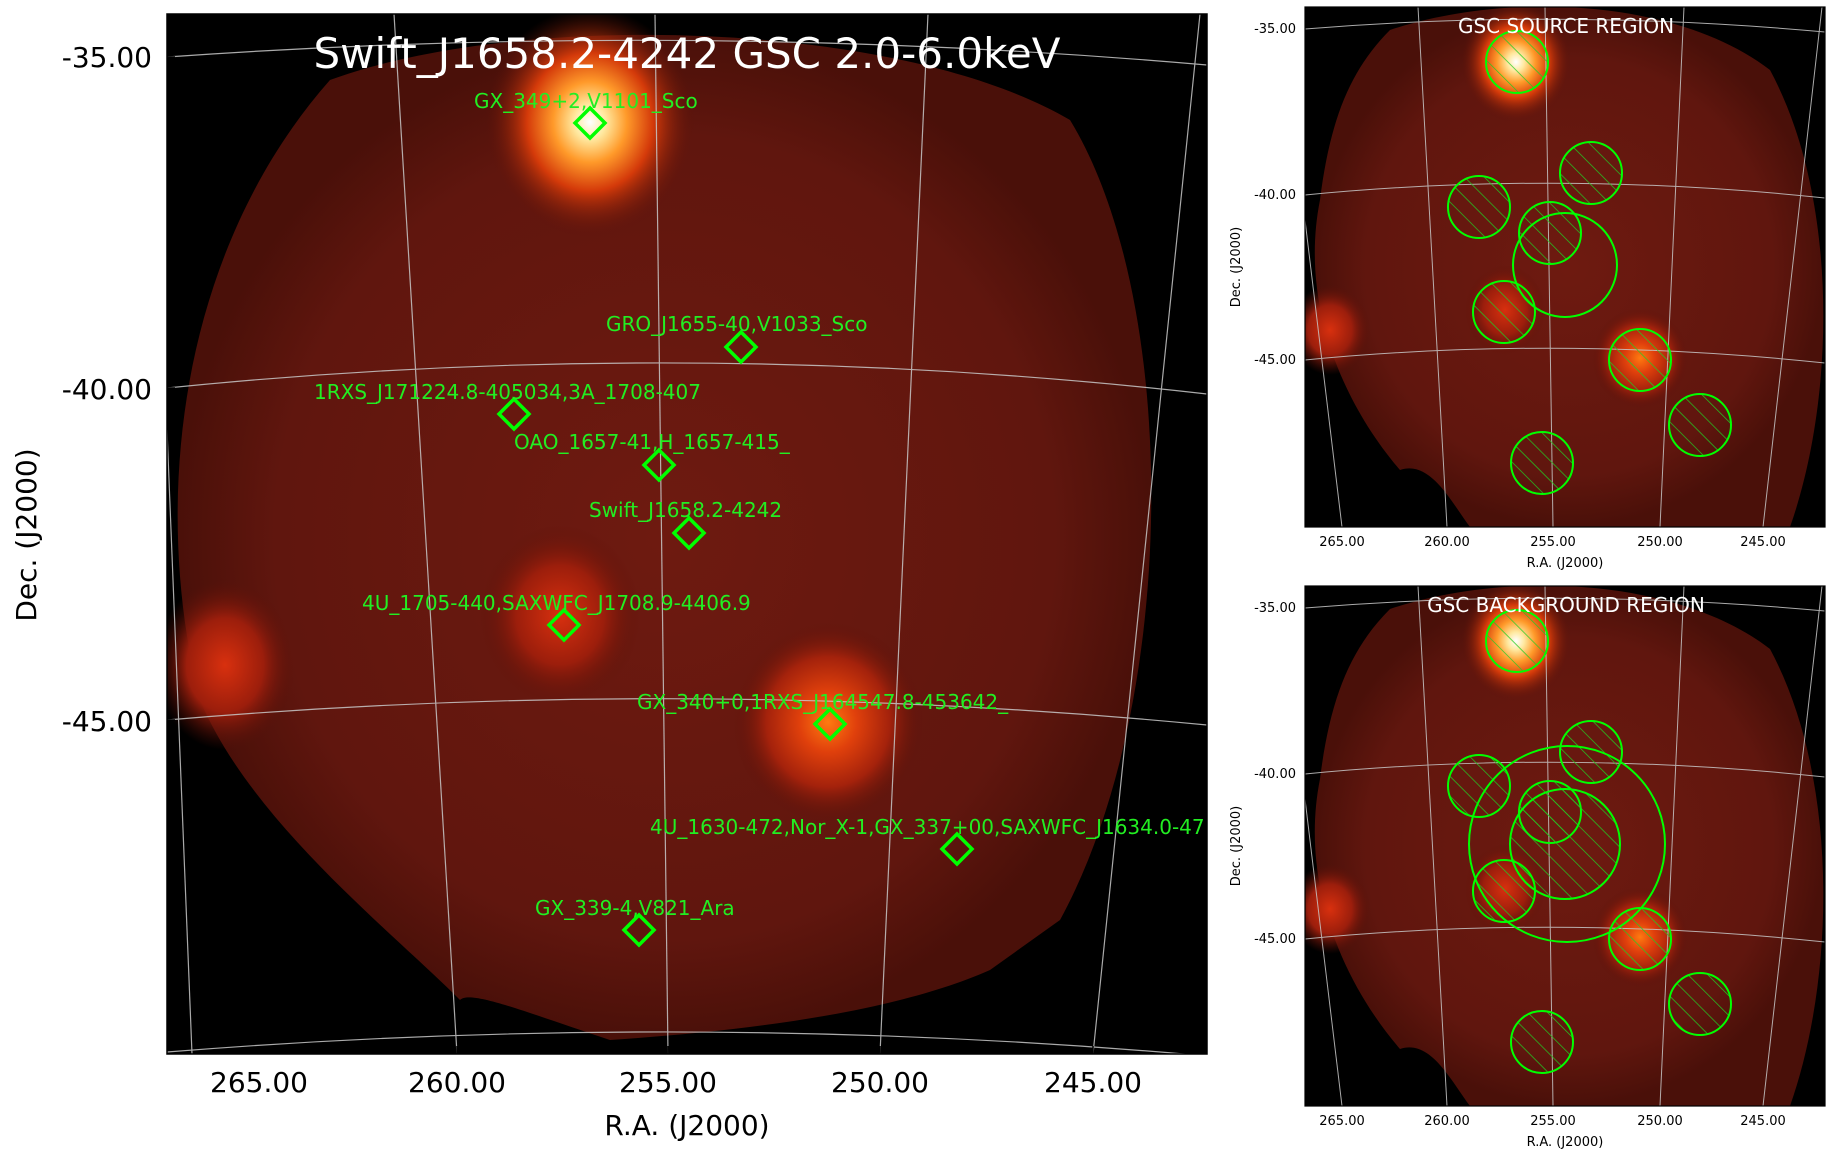 The image size is (1832, 1156). Describe the element at coordinates (1275, 608) in the screenshot. I see `background-ytick-label: -35.00` at that location.